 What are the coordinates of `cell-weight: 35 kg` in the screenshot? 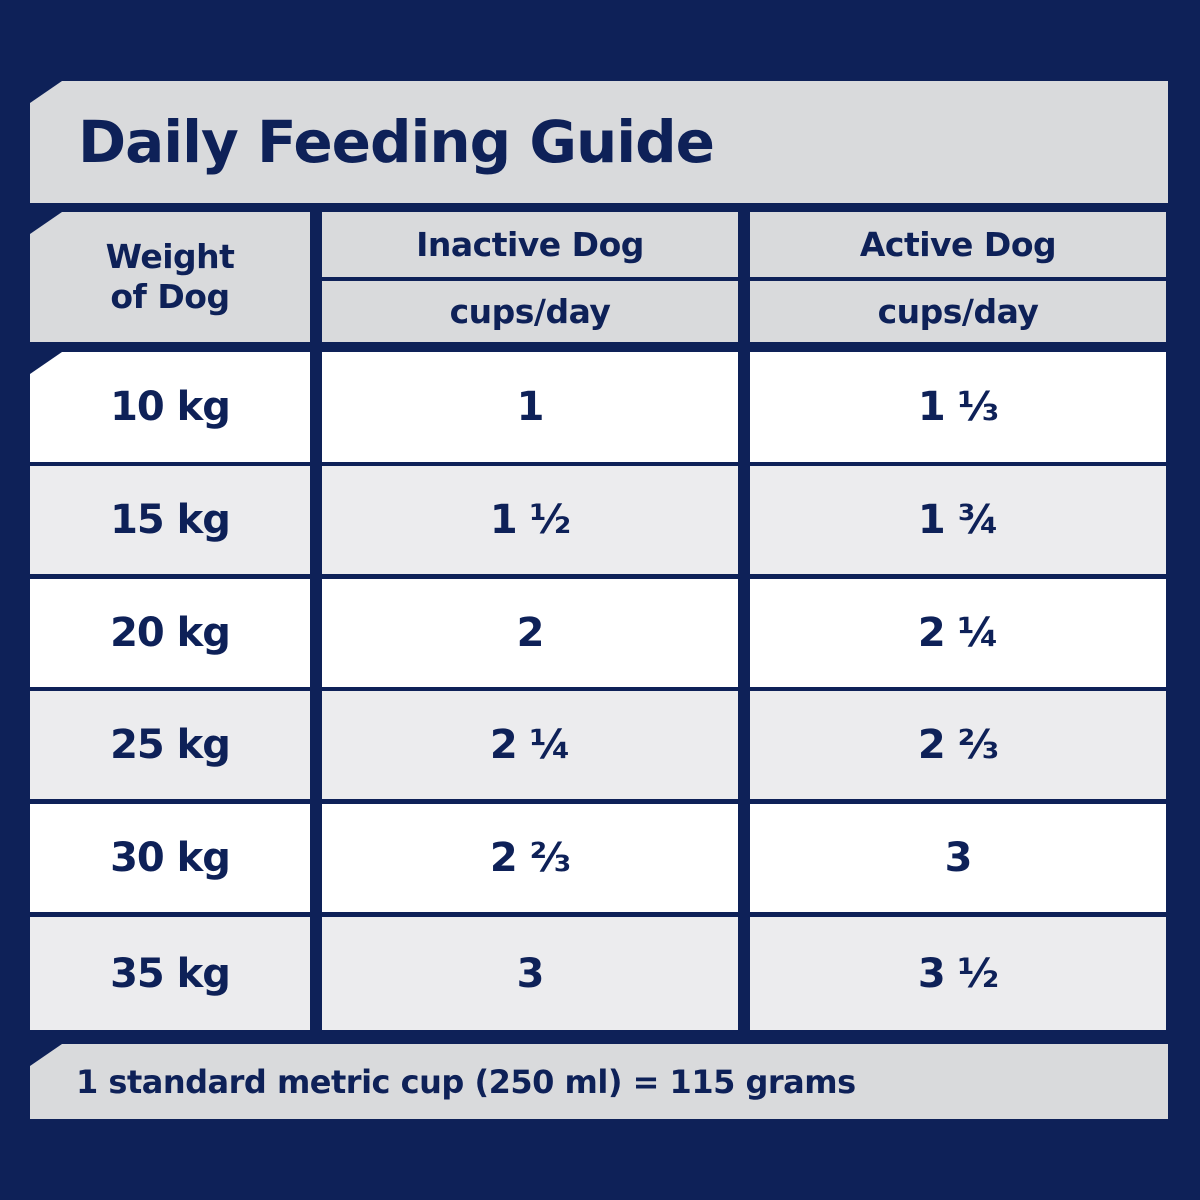 It's located at (170, 973).